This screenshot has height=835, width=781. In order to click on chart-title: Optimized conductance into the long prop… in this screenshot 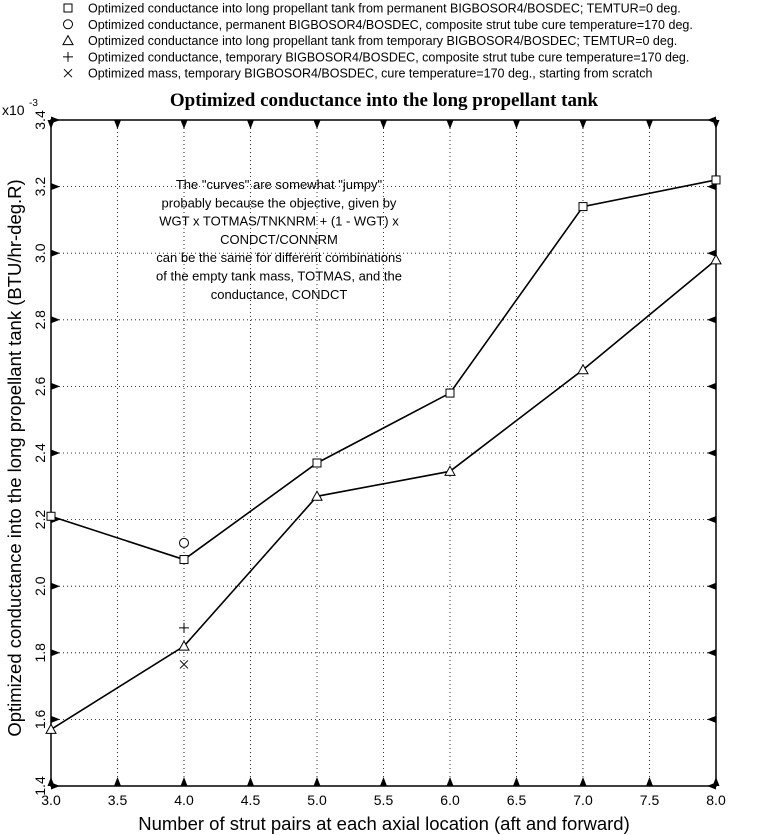, I will do `click(384, 100)`.